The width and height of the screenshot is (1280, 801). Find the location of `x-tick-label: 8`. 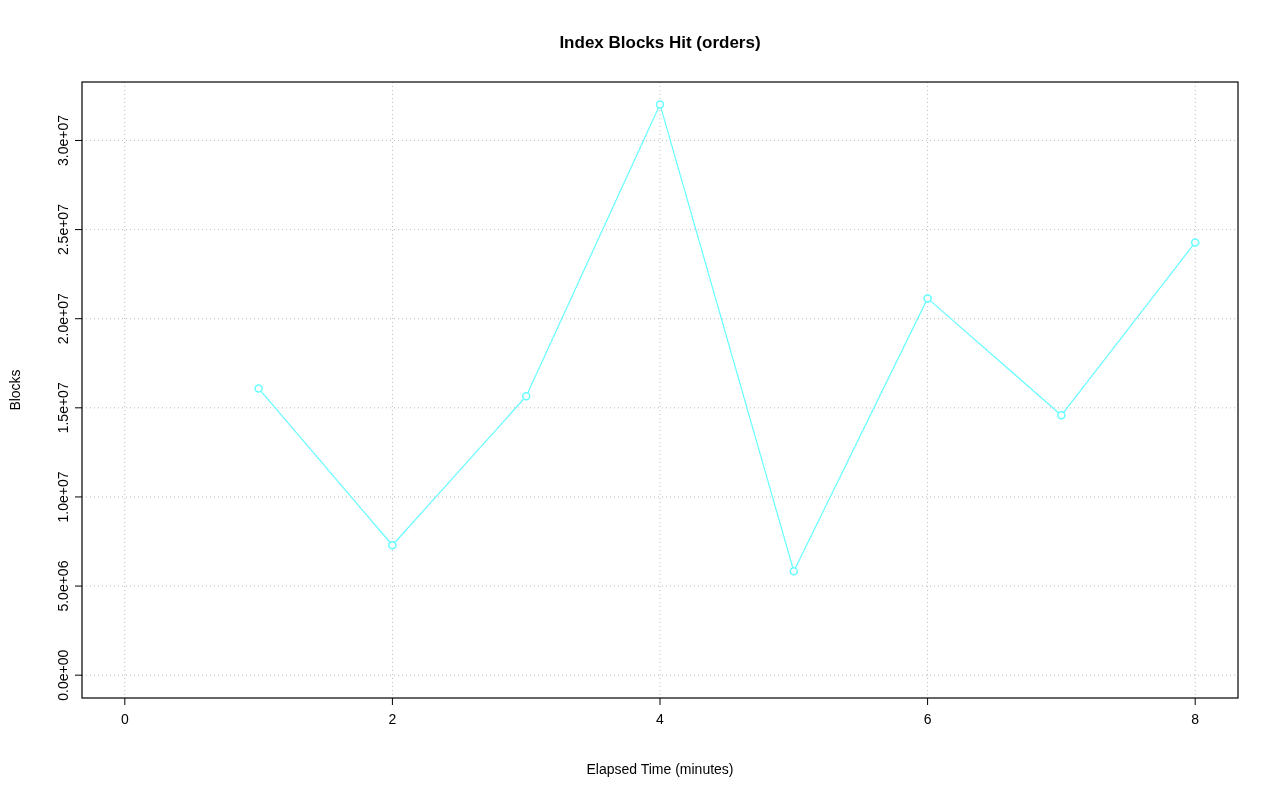

x-tick-label: 8 is located at coordinates (1195, 719).